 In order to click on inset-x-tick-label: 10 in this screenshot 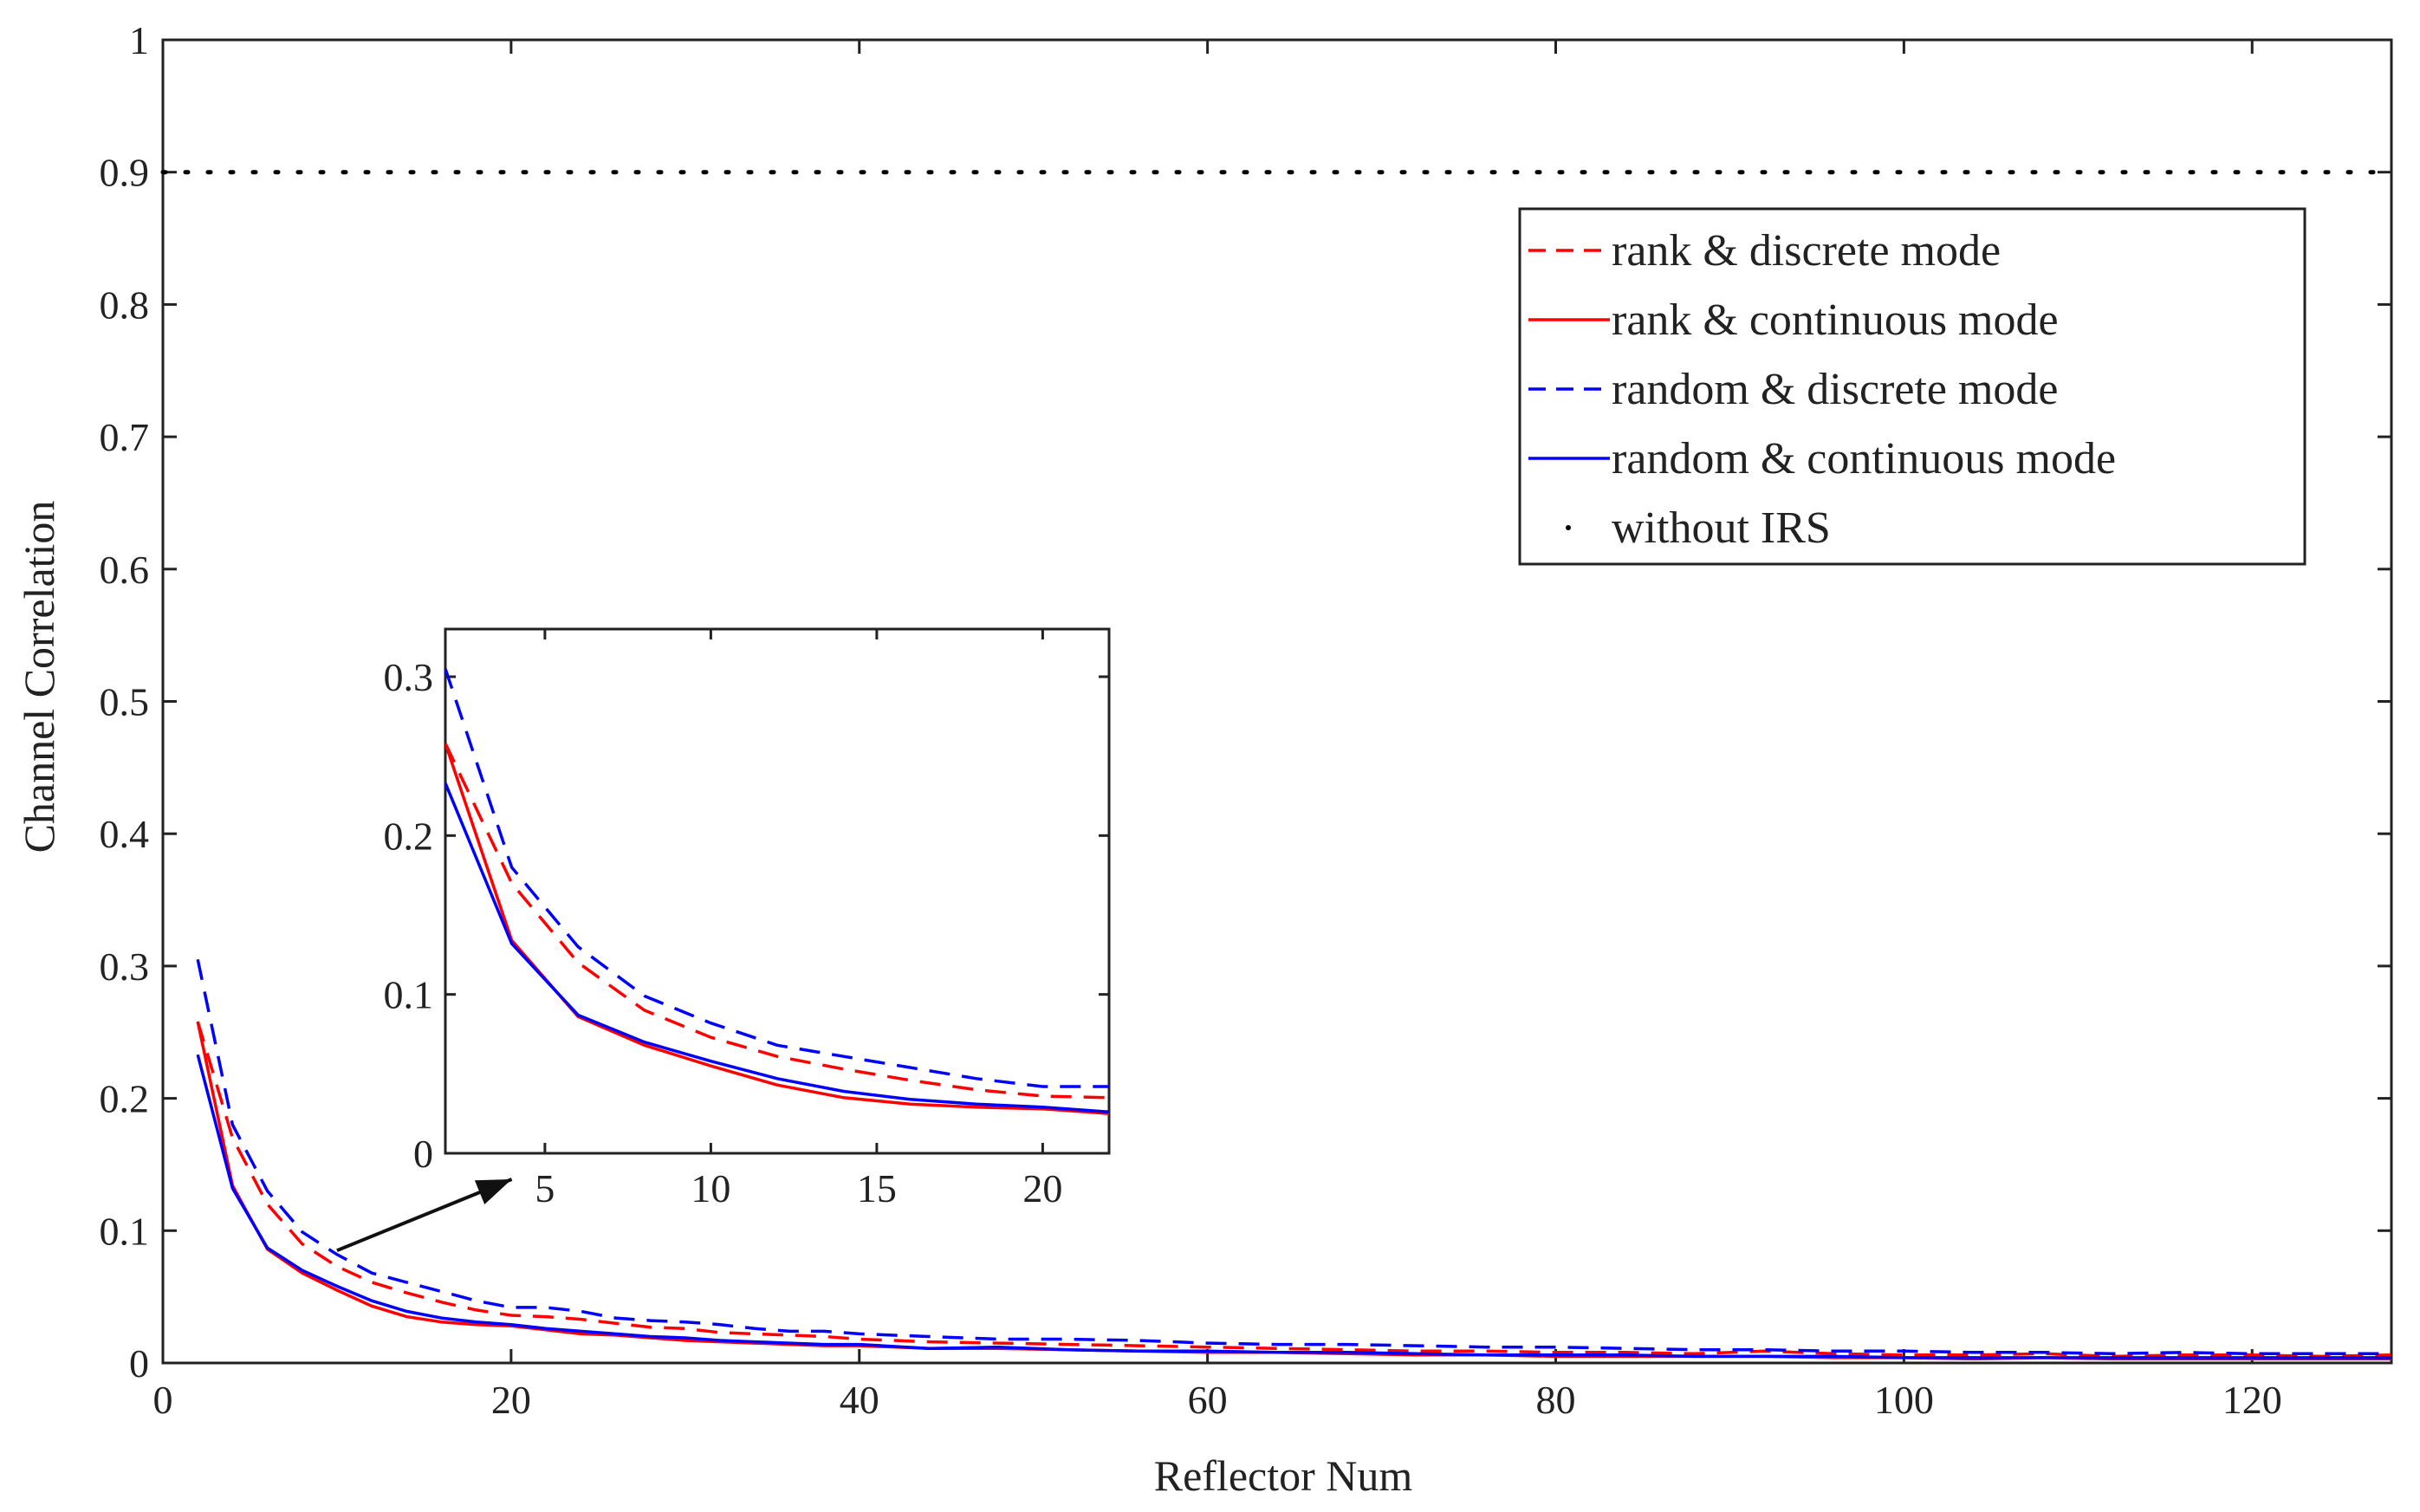, I will do `click(710, 1188)`.